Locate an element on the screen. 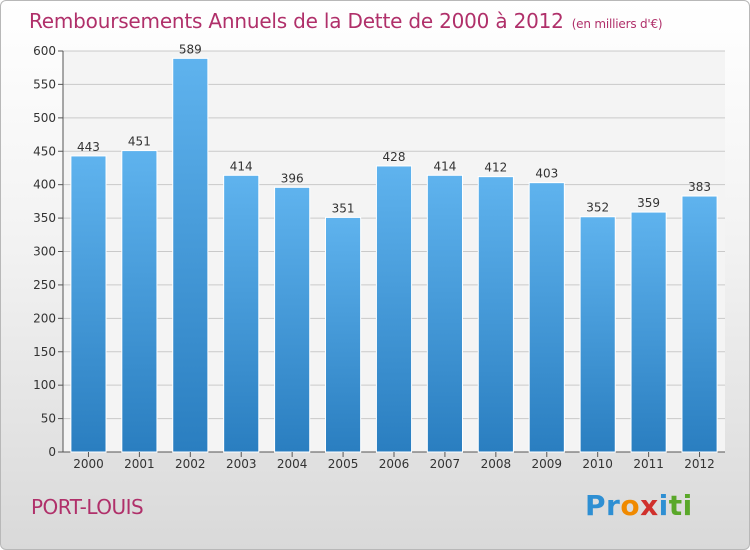 The image size is (750, 550). bar-value-label: 359 is located at coordinates (648, 203).